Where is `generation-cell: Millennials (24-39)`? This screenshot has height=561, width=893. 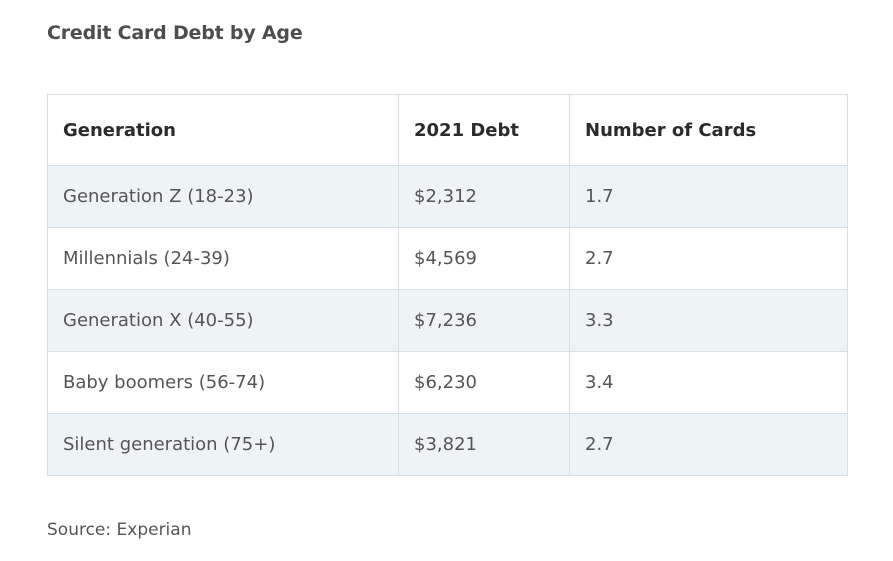
generation-cell: Millennials (24-39) is located at coordinates (223, 258).